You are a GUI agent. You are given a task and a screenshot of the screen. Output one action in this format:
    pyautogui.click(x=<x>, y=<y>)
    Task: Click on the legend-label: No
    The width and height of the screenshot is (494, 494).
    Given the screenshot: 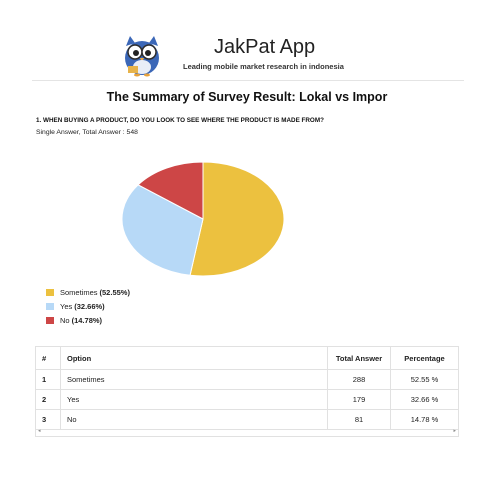 What is the action you would take?
    pyautogui.click(x=65, y=320)
    